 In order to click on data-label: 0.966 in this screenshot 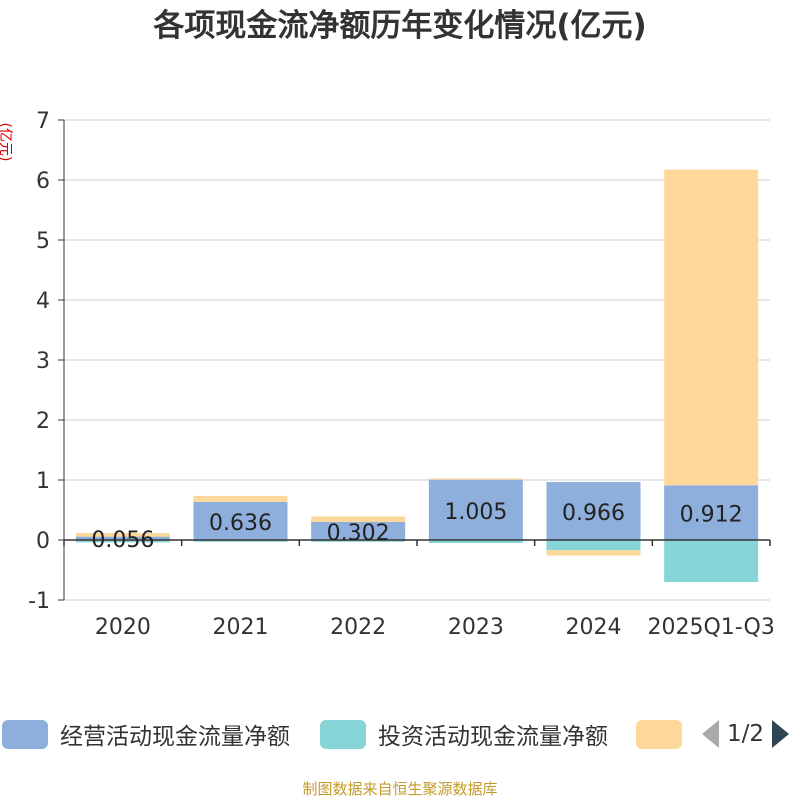, I will do `click(593, 513)`.